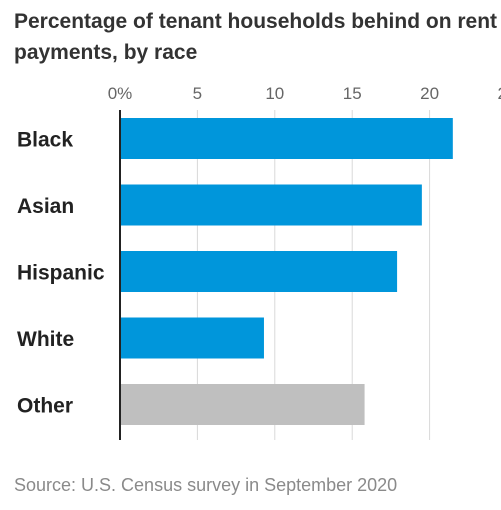 The width and height of the screenshot is (501, 510). Describe the element at coordinates (274, 93) in the screenshot. I see `x-tick-label: 10` at that location.